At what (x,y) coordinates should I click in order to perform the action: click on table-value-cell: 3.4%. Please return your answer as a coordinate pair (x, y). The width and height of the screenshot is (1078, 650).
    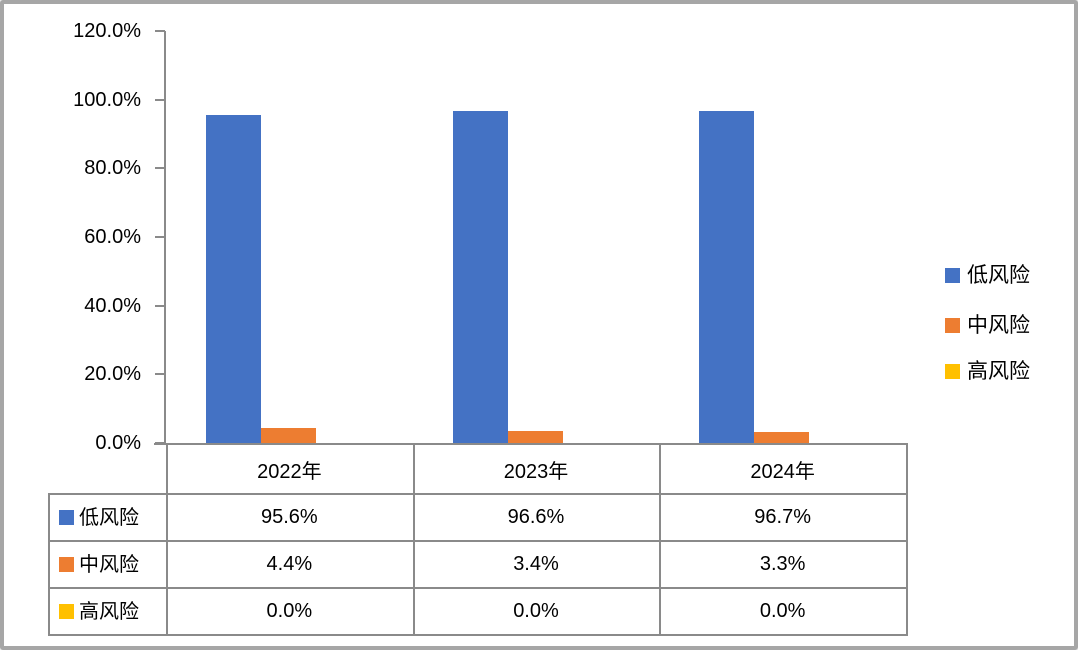
    Looking at the image, I should click on (536, 564).